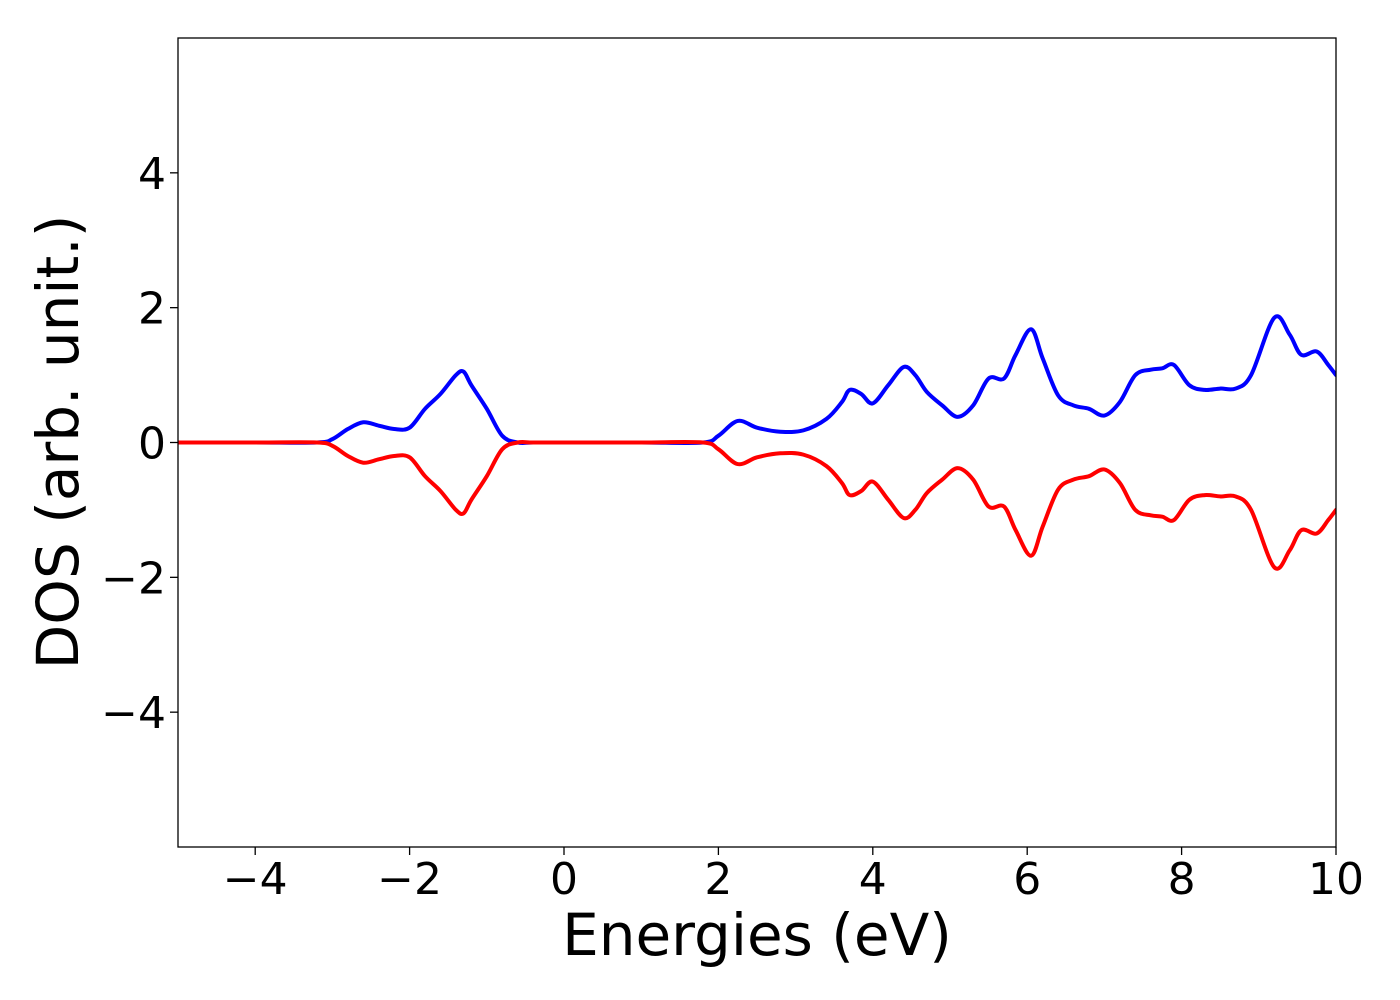  Describe the element at coordinates (152, 444) in the screenshot. I see `y-tick-label: 0` at that location.